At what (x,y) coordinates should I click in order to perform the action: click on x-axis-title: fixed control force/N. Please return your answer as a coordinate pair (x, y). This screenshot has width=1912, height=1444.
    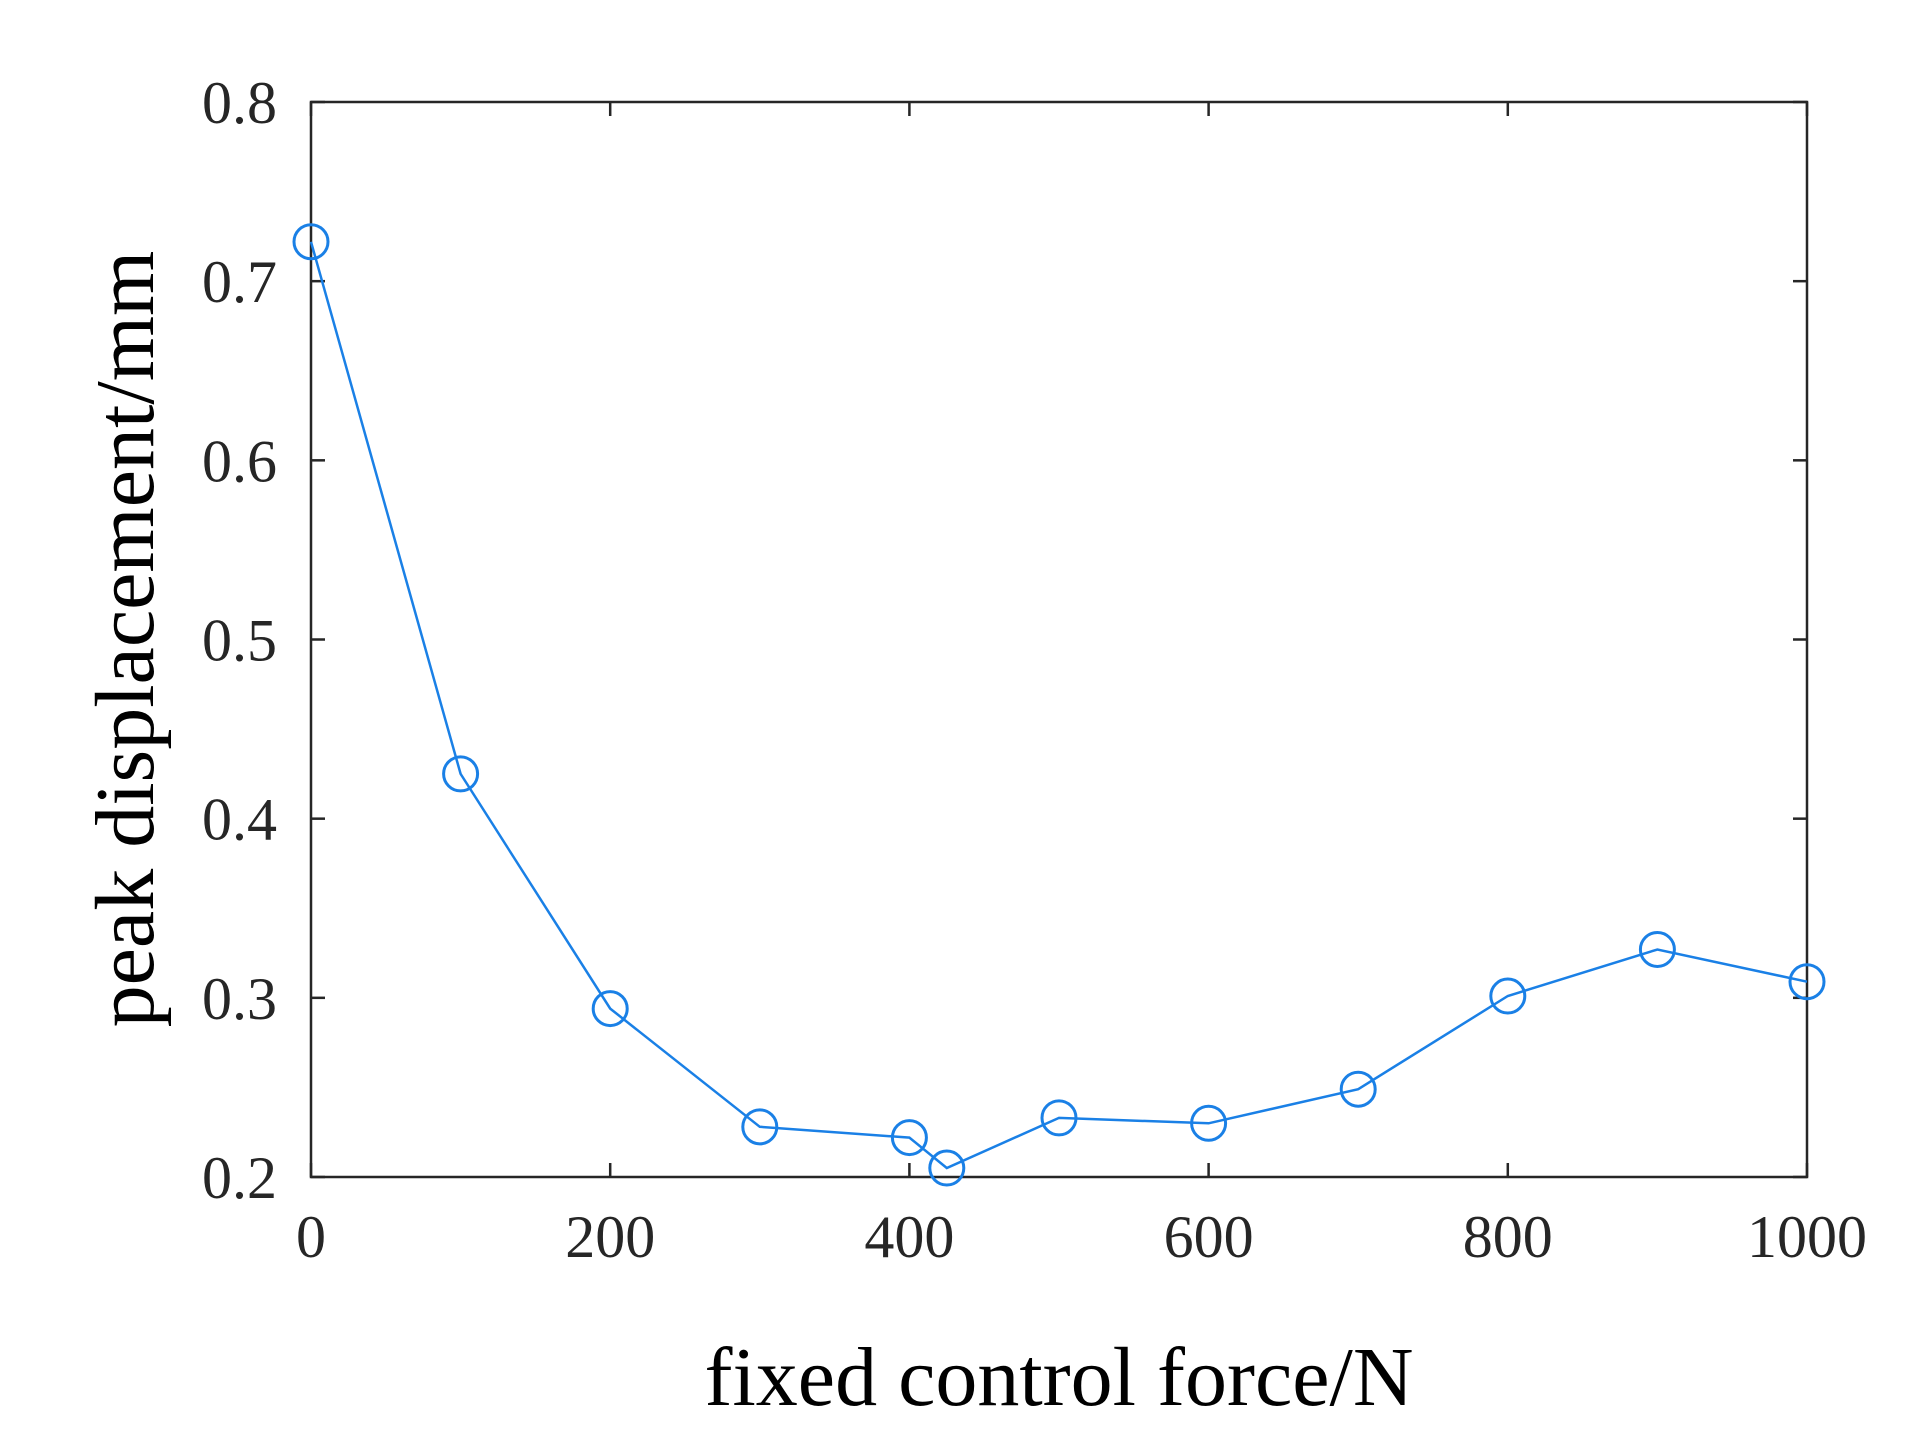
    Looking at the image, I should click on (1058, 1377).